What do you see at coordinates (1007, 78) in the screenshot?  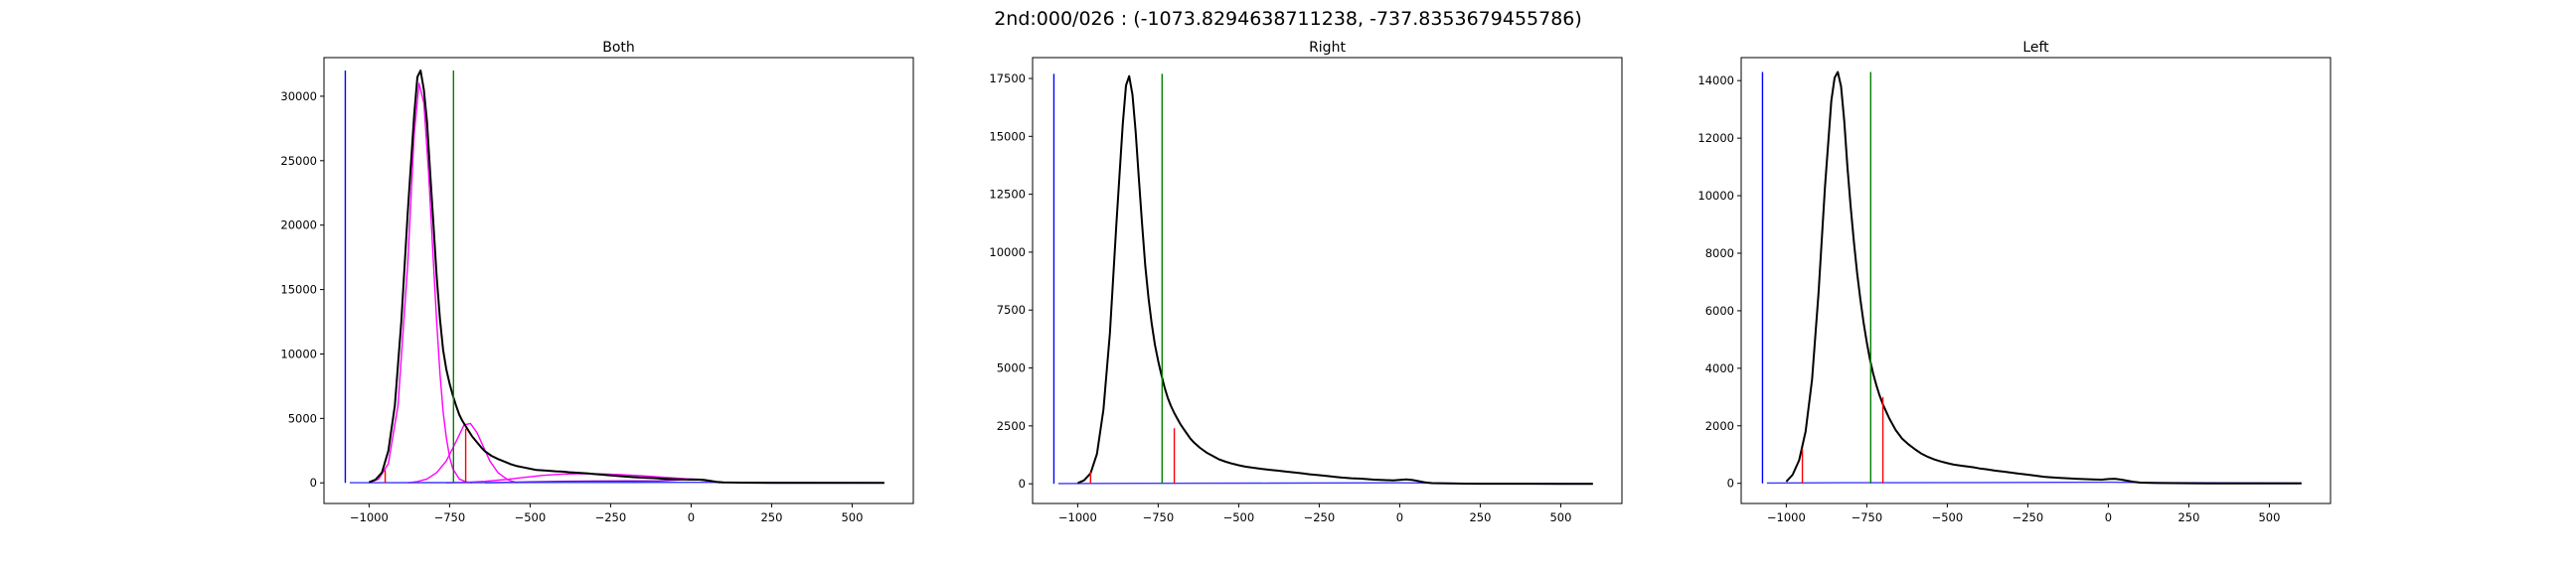 I see `y-tick-label: 17500` at bounding box center [1007, 78].